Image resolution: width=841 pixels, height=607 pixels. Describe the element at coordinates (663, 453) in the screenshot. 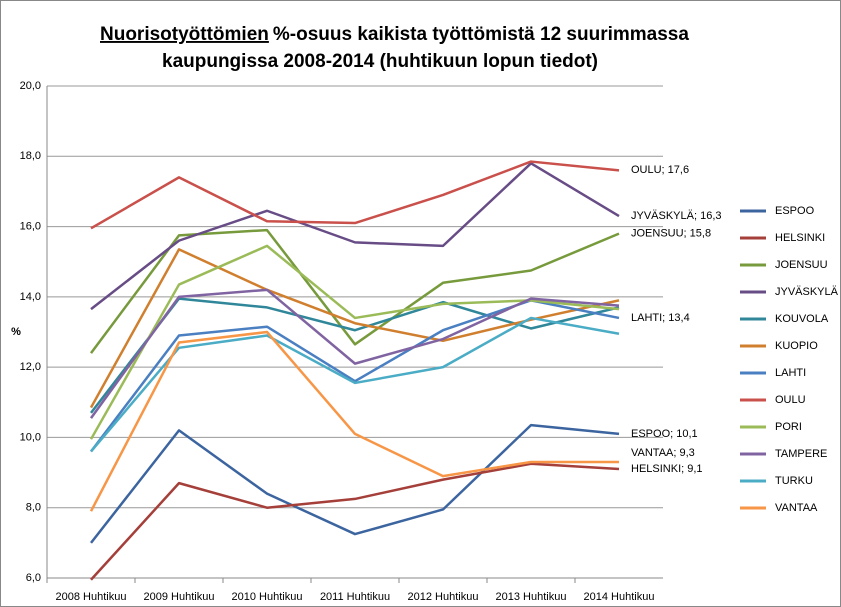

I see `data-label: VANTAA; 9,3` at that location.